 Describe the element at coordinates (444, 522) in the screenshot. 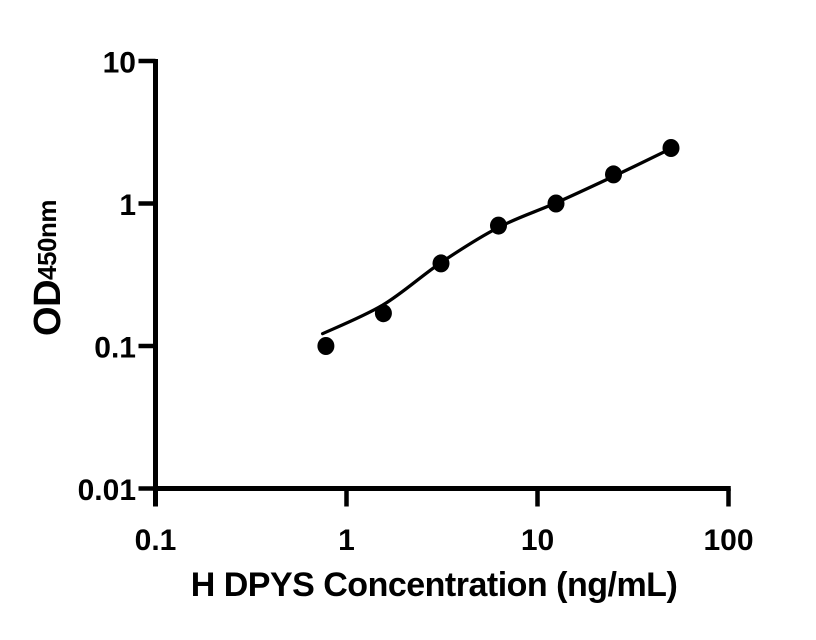

I see `x-axis-ticks: 0.1 1 10 100` at that location.